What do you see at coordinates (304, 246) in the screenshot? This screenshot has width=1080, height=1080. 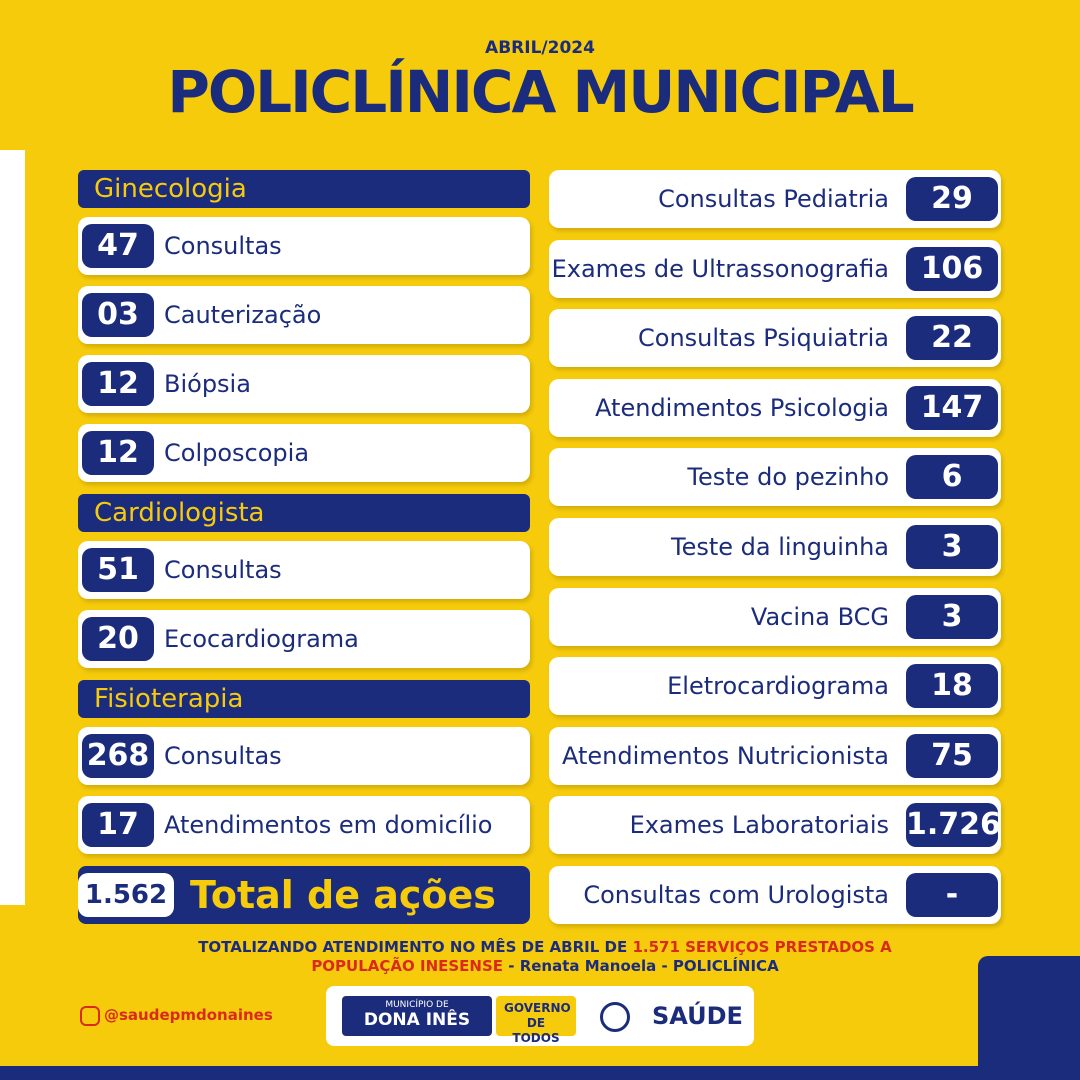 I see `stat-row: 47 Consultas` at bounding box center [304, 246].